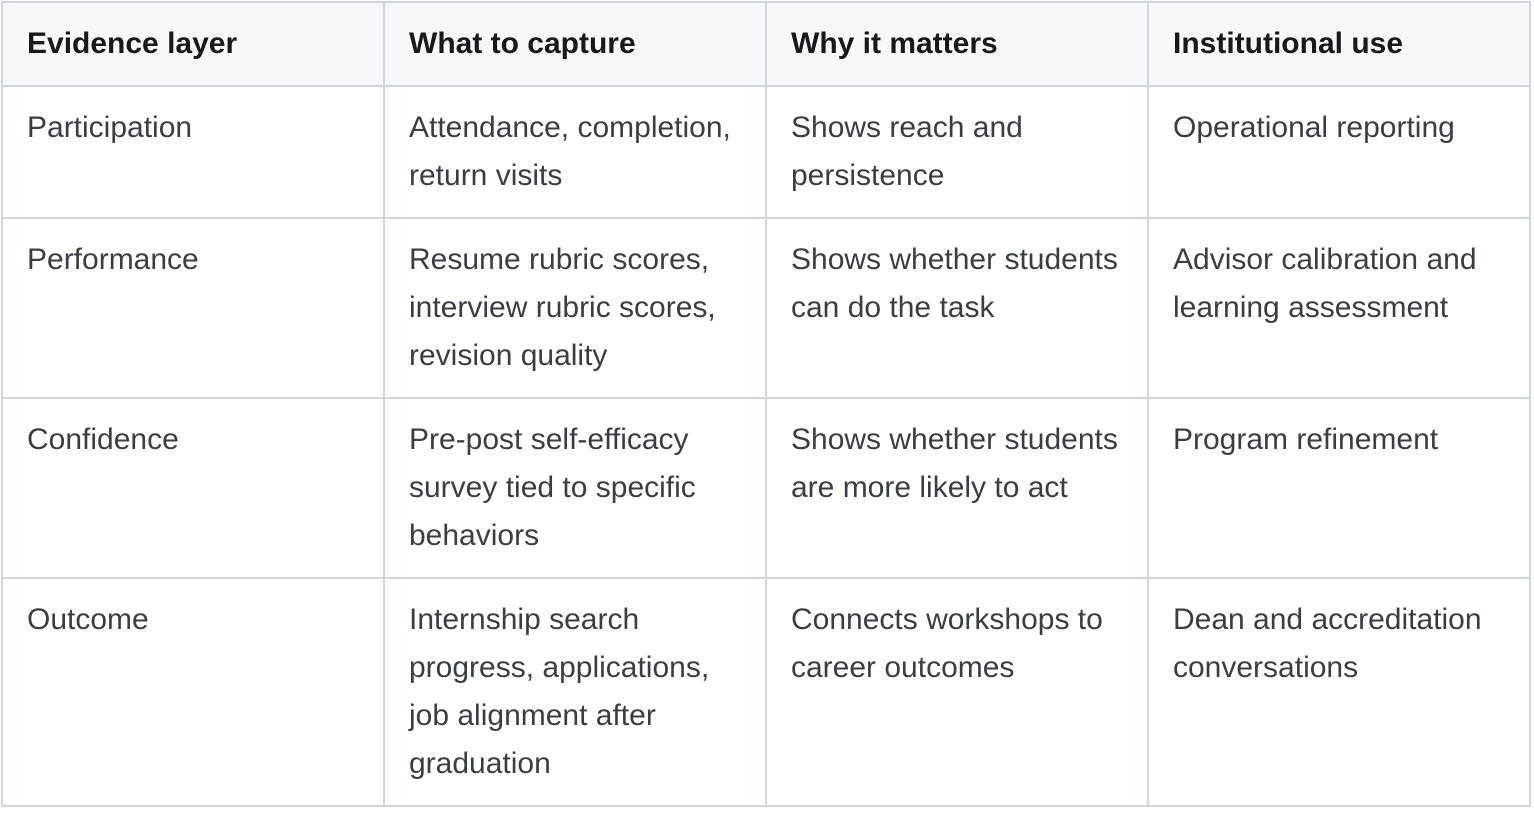  Describe the element at coordinates (957, 44) in the screenshot. I see `header-cell-why-it-matters: Why it matters` at that location.